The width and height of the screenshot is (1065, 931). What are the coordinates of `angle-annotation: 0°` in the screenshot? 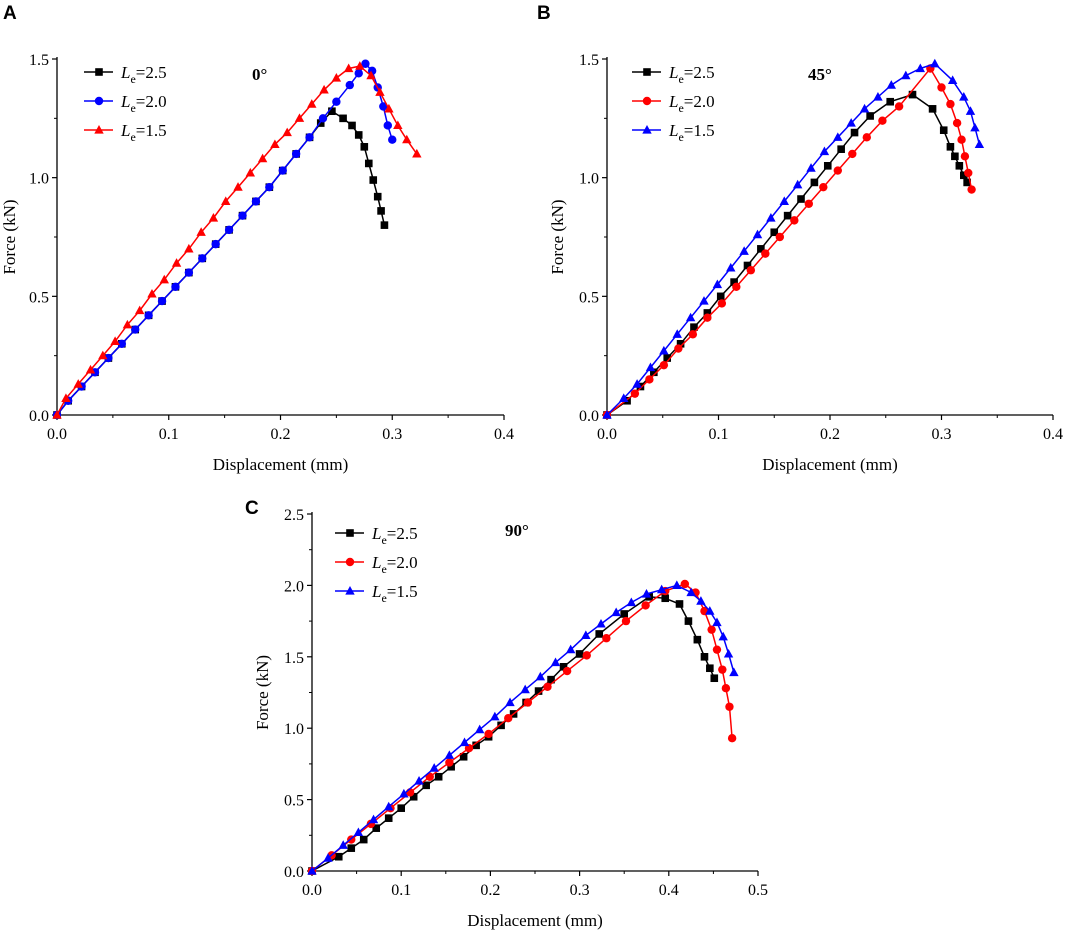 It's located at (259, 74).